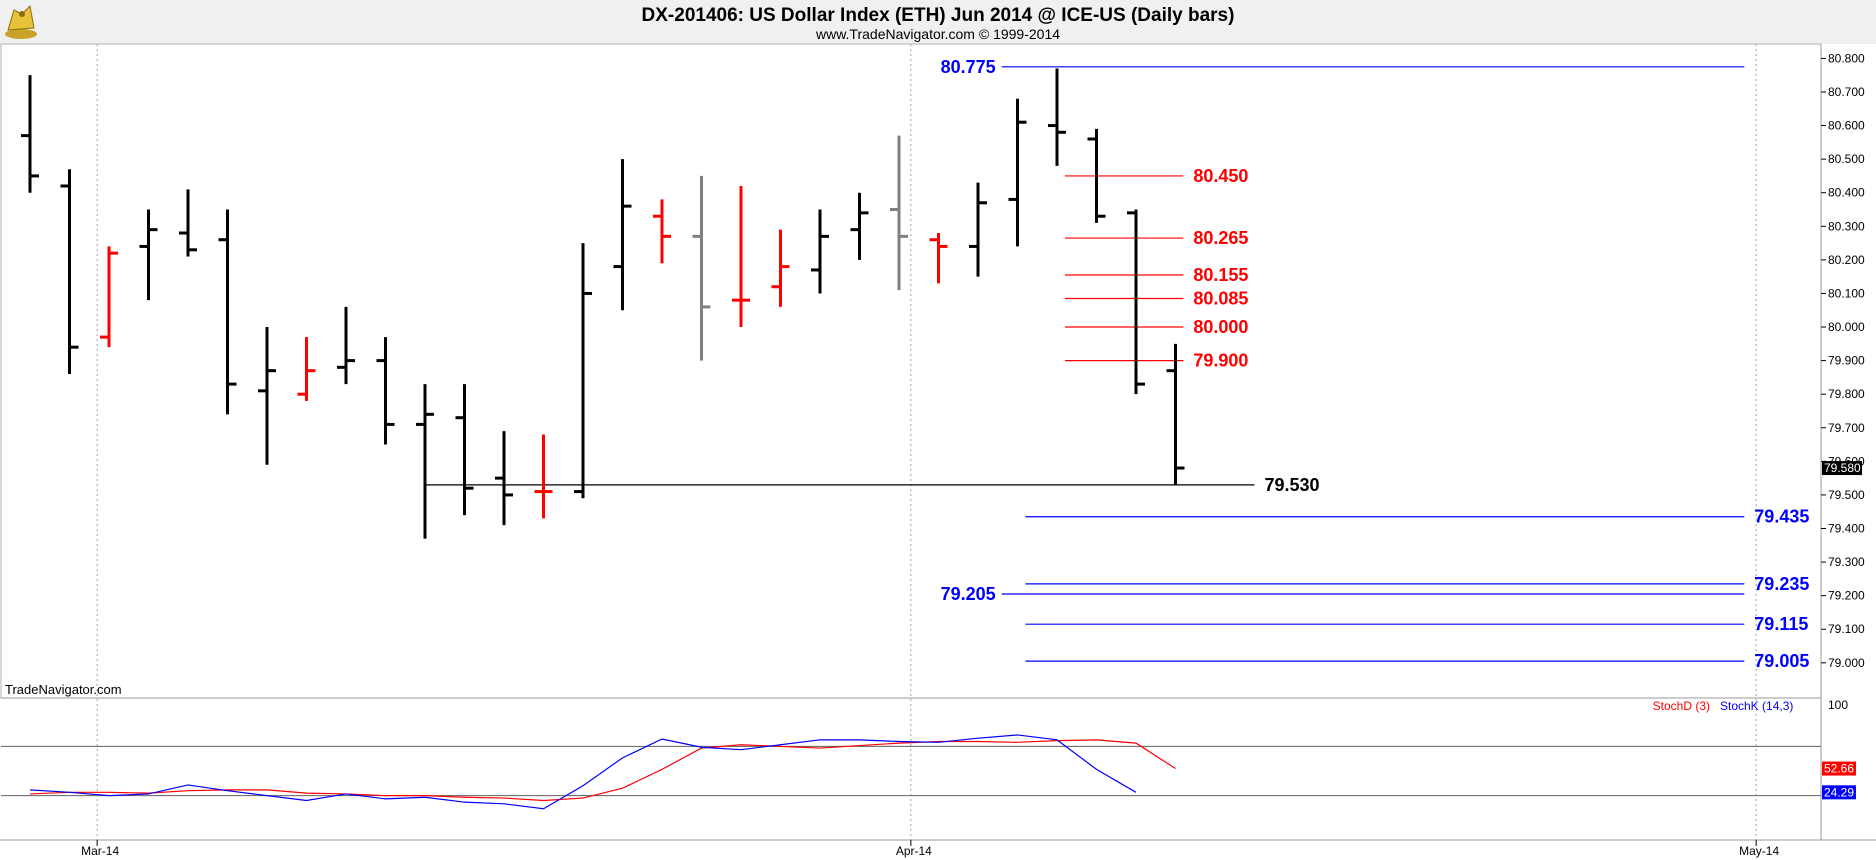 The height and width of the screenshot is (860, 1876). I want to click on level-label-resistance: 79.900, so click(1220, 361).